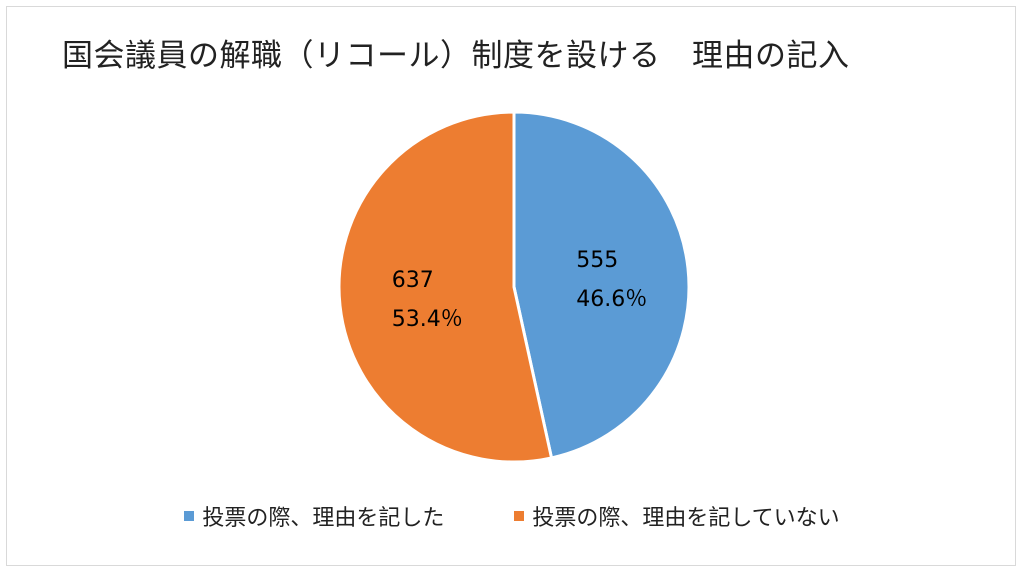 Image resolution: width=1024 pixels, height=573 pixels. Describe the element at coordinates (519, 516) in the screenshot. I see `legend-swatch-orange` at that location.